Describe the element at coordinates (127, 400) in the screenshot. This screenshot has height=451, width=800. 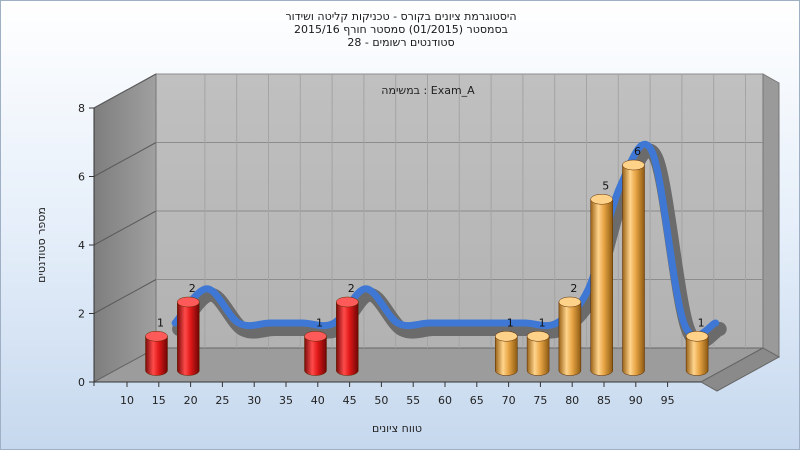
I see `x-tick-label: 10` at that location.